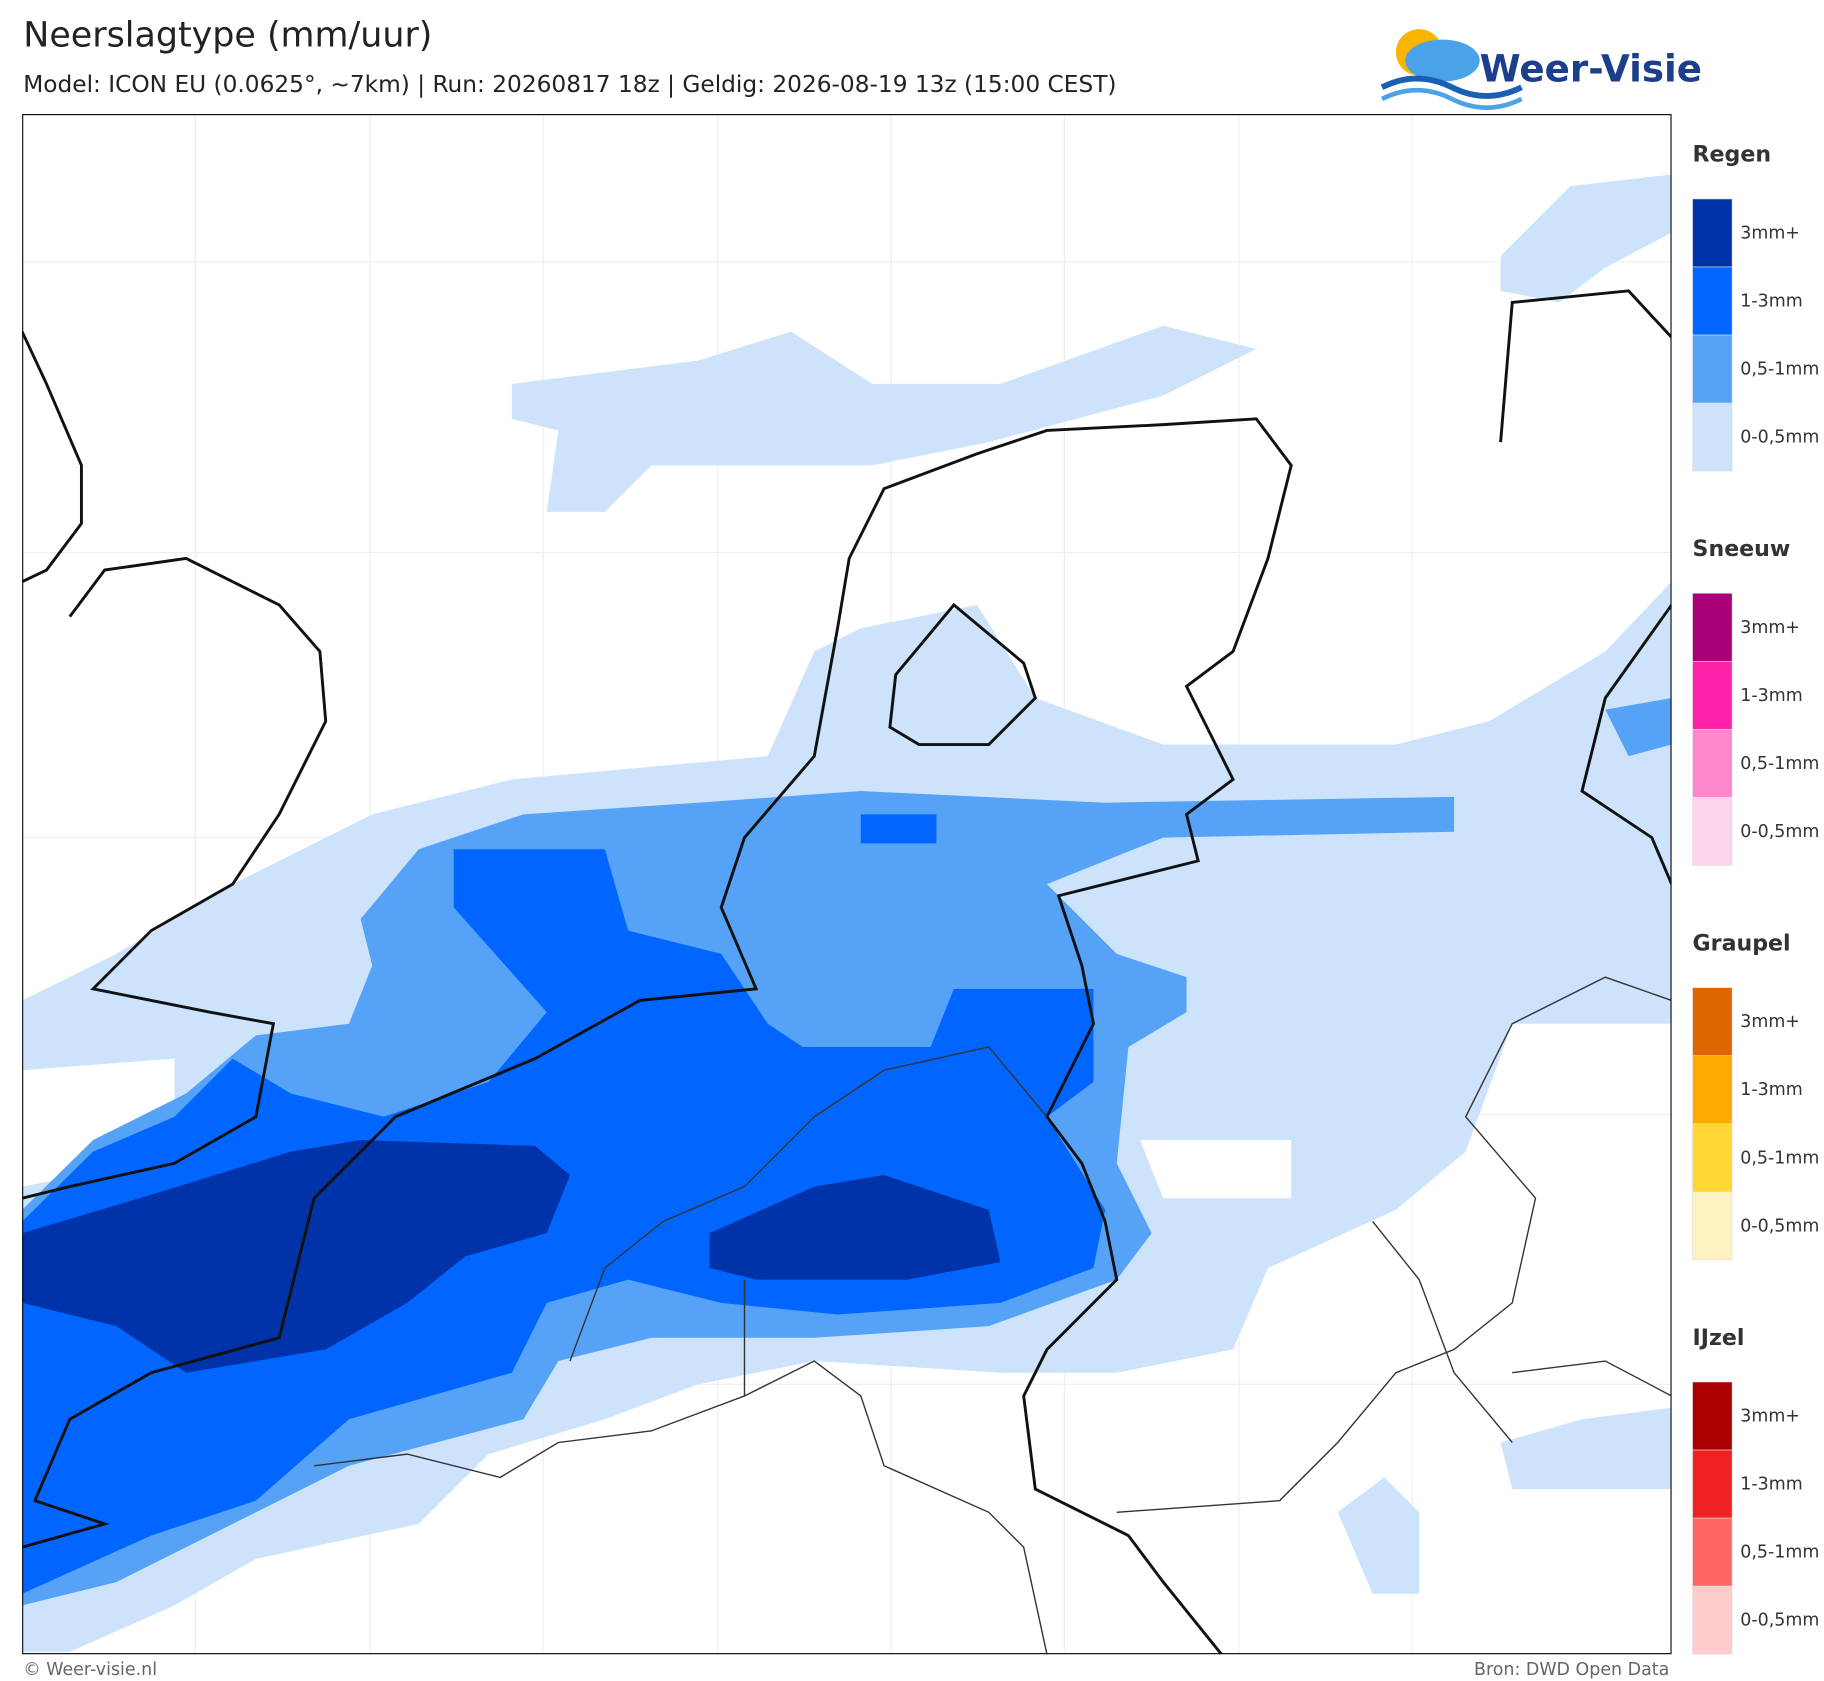 The width and height of the screenshot is (1824, 1681). Describe the element at coordinates (1571, 1670) in the screenshot. I see `footer-right: Bron: DWD Open Data` at that location.